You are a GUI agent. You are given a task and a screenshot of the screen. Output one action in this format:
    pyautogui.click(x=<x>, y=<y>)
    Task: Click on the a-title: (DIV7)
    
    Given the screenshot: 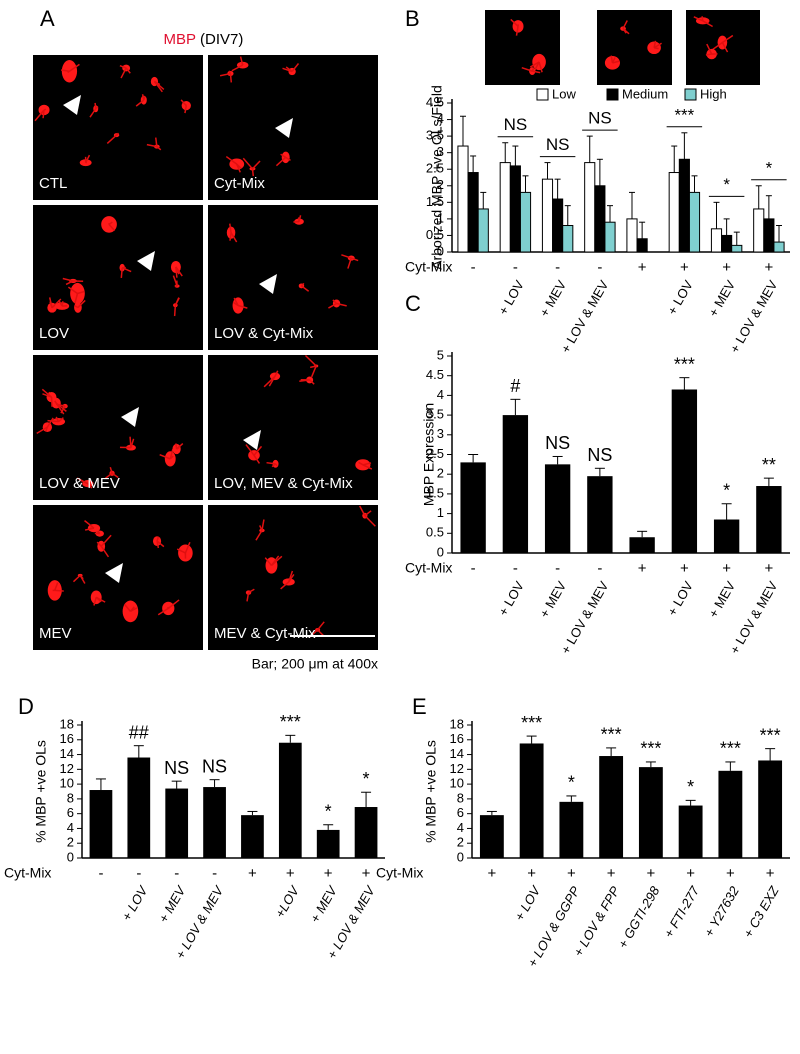 What is the action you would take?
    pyautogui.click(x=221, y=39)
    